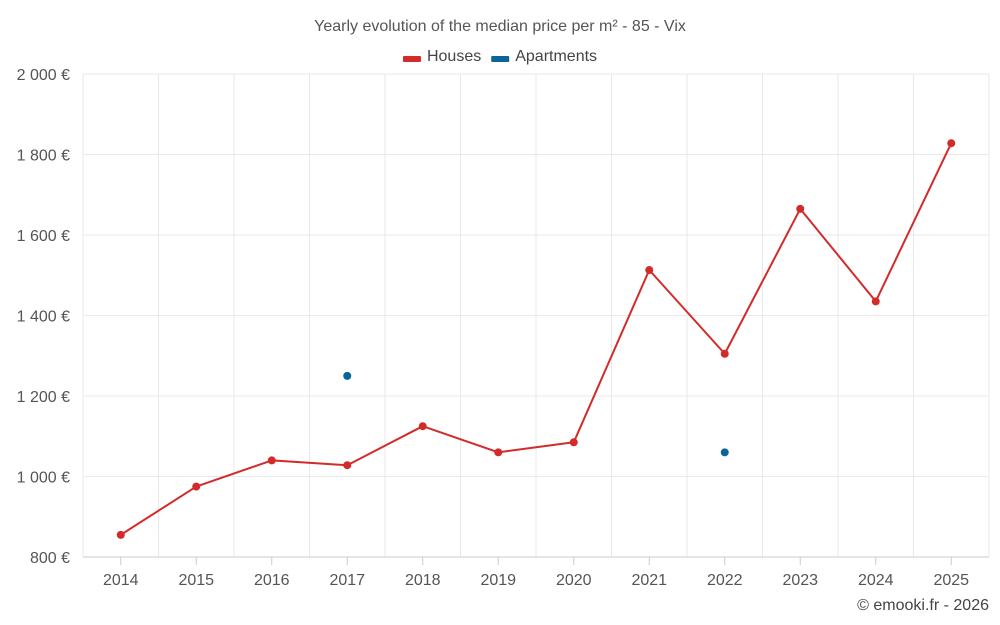  What do you see at coordinates (43, 478) in the screenshot?
I see `y-tick-label: 1 000 €` at bounding box center [43, 478].